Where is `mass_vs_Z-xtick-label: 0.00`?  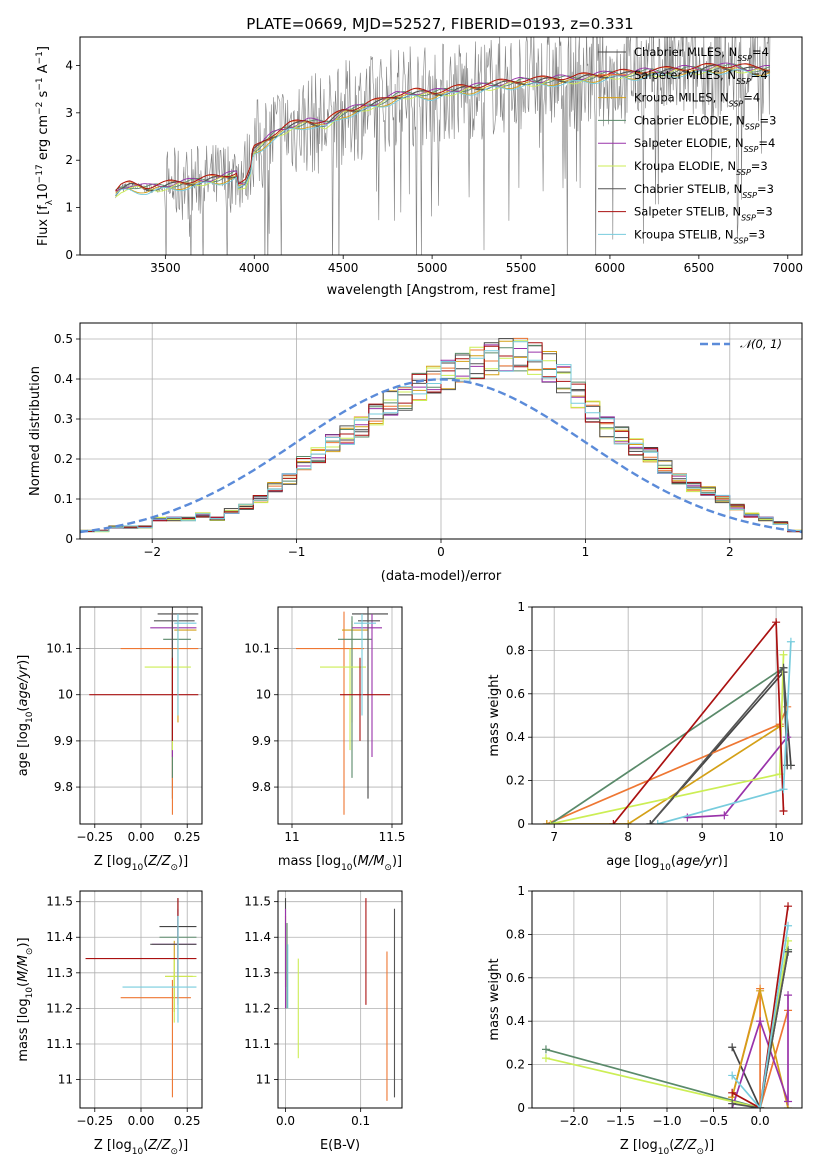
mass_vs_Z-xtick-label: 0.00 is located at coordinates (141, 1121).